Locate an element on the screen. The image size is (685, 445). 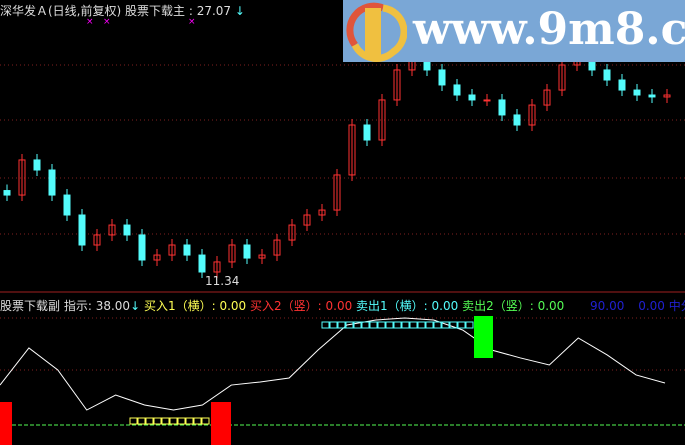
sub-indicator-name: 股票下载副 is located at coordinates (30, 306).